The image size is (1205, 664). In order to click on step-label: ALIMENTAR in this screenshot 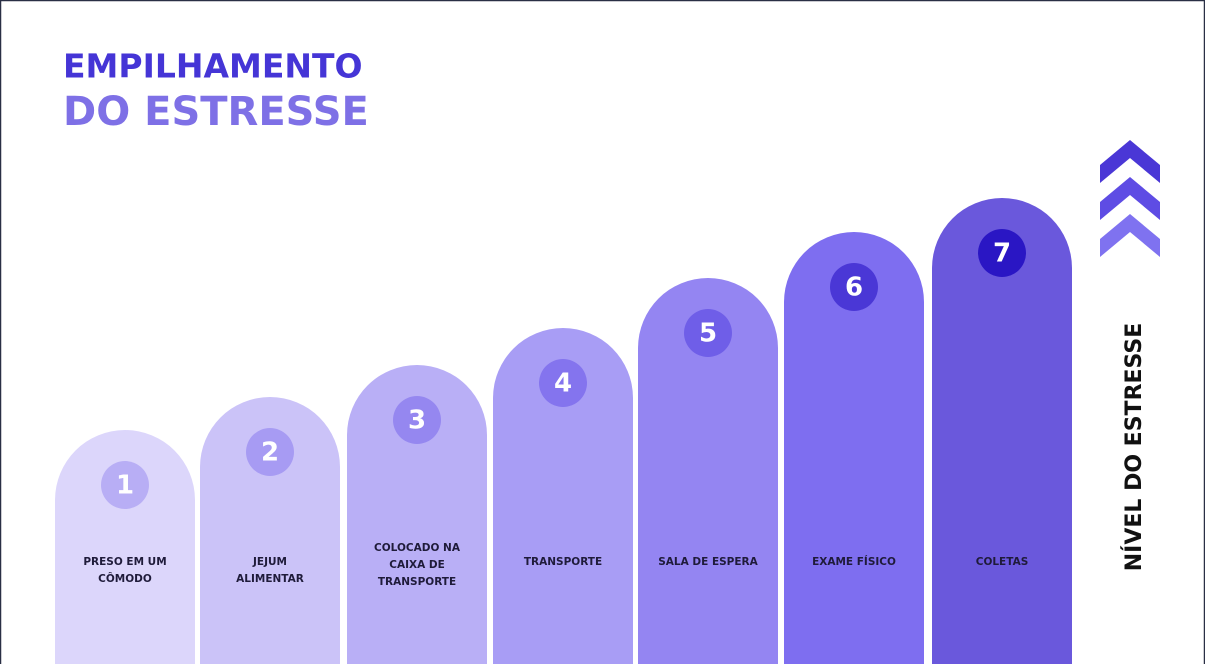, I will do `click(270, 579)`.